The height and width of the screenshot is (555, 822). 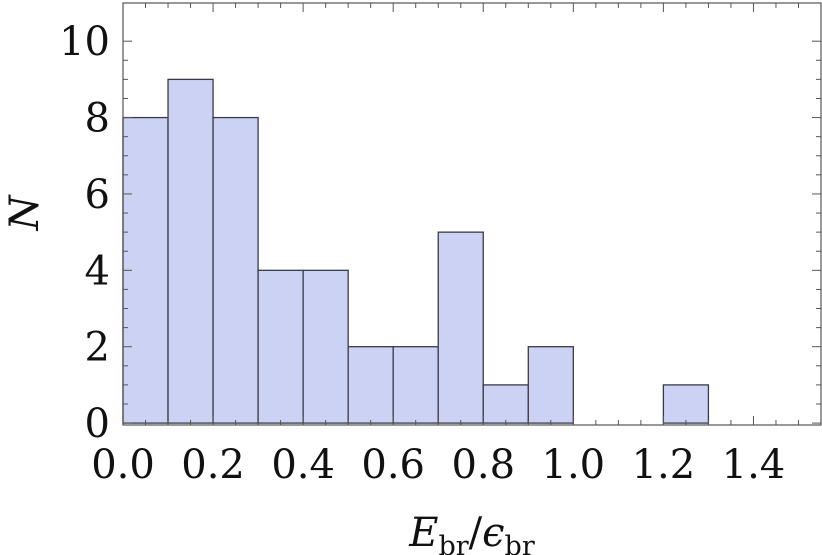 What do you see at coordinates (25, 213) in the screenshot?
I see `y-axis-label: N` at bounding box center [25, 213].